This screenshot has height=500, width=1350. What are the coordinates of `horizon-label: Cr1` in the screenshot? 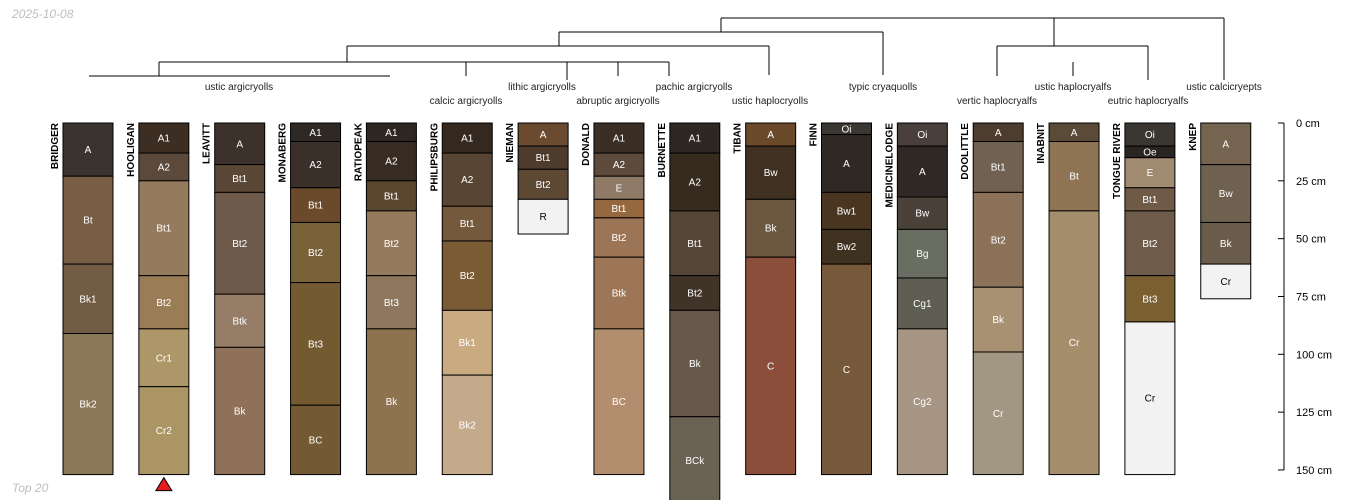 It's located at (164, 358).